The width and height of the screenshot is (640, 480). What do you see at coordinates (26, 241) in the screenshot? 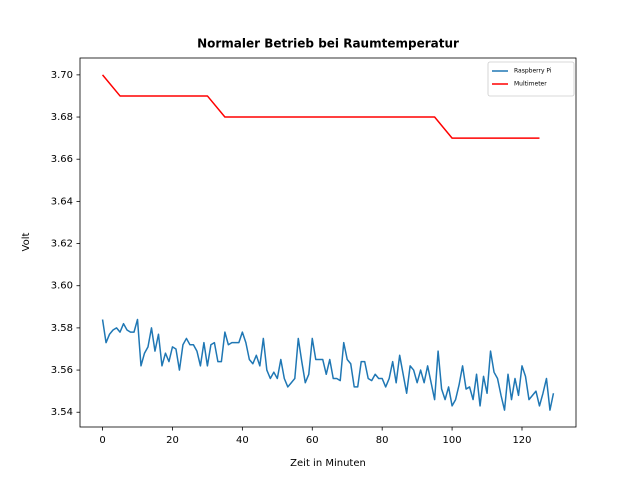
I see `y-axis-label: Volt` at bounding box center [26, 241].